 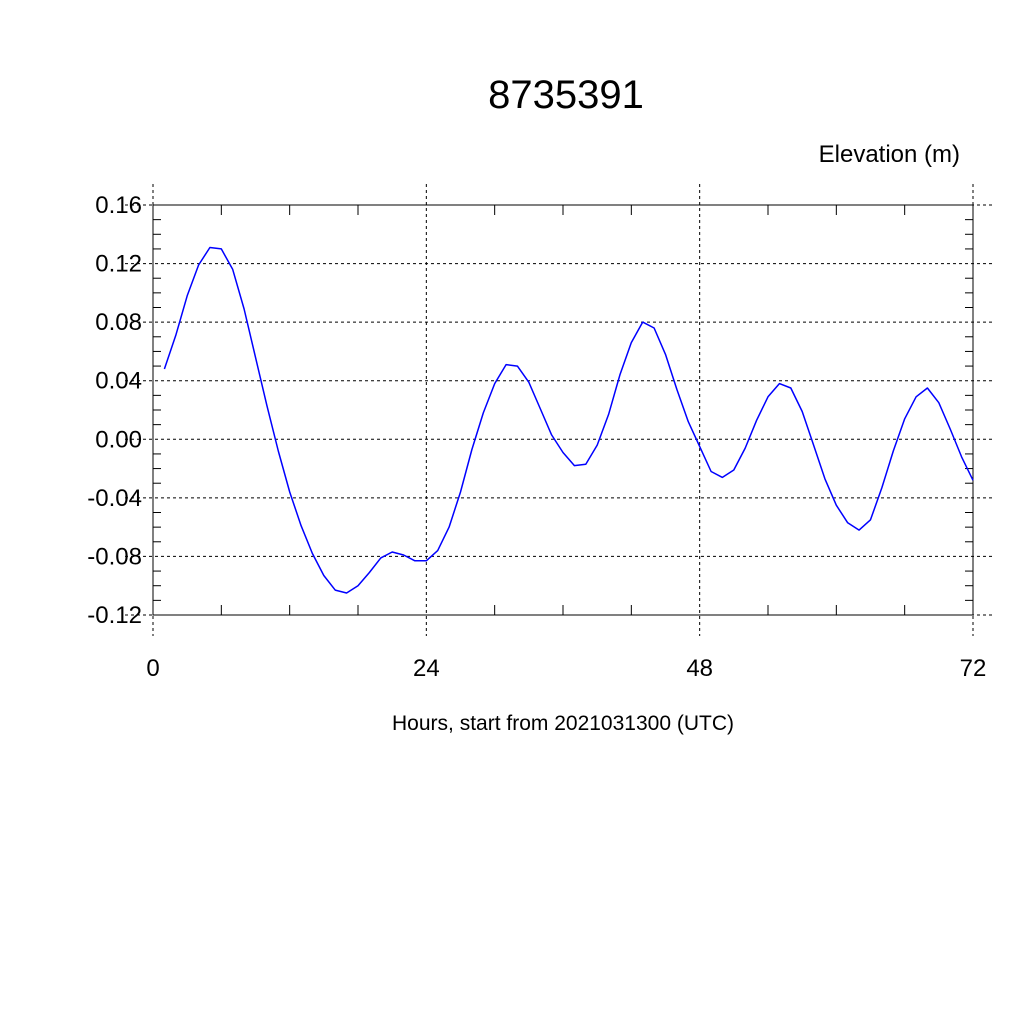 What do you see at coordinates (114, 615) in the screenshot?
I see `y-tick-label: -0.12` at bounding box center [114, 615].